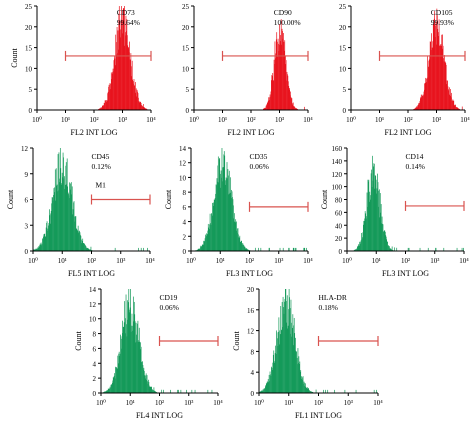  Describe the element at coordinates (408, 132) in the screenshot. I see `x-axis-label: FL2 INT LOG` at that location.